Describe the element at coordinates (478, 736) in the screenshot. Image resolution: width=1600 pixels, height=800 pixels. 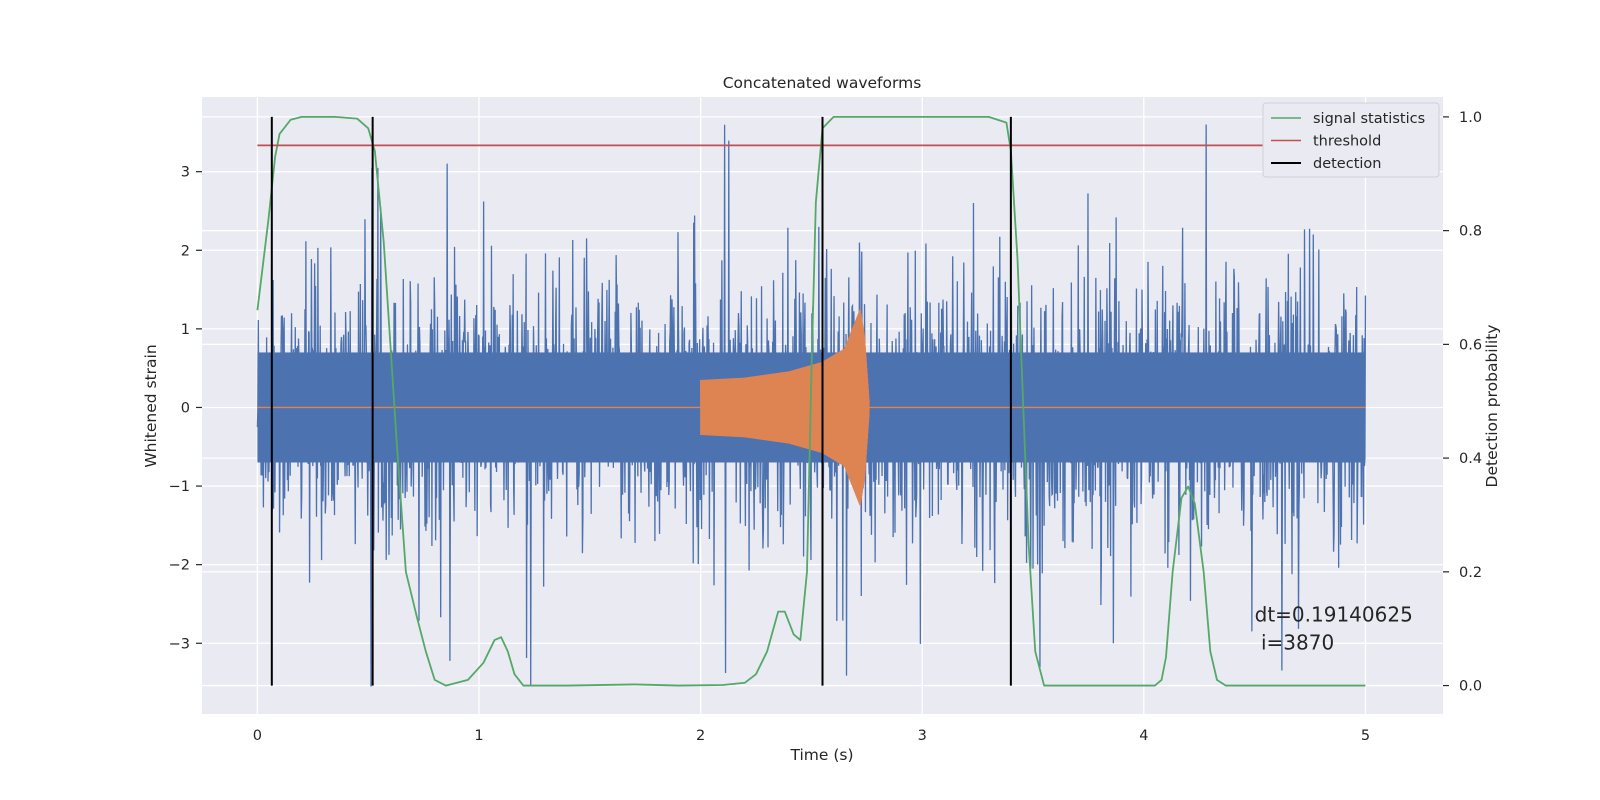
I see `x-tick-label: 1` at that location.